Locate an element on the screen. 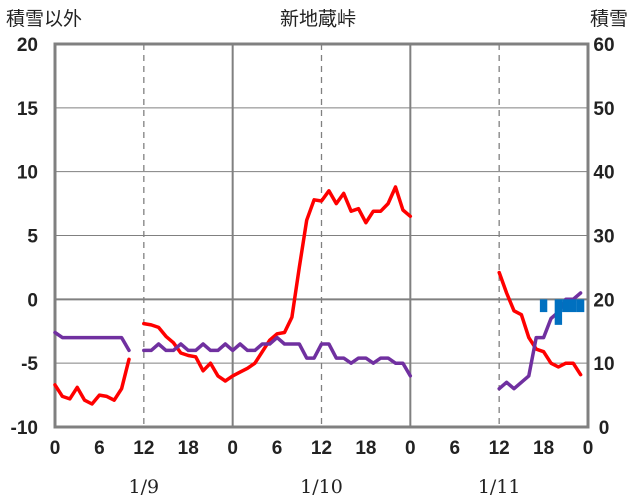  y-tick-right: 10 is located at coordinates (603, 364).